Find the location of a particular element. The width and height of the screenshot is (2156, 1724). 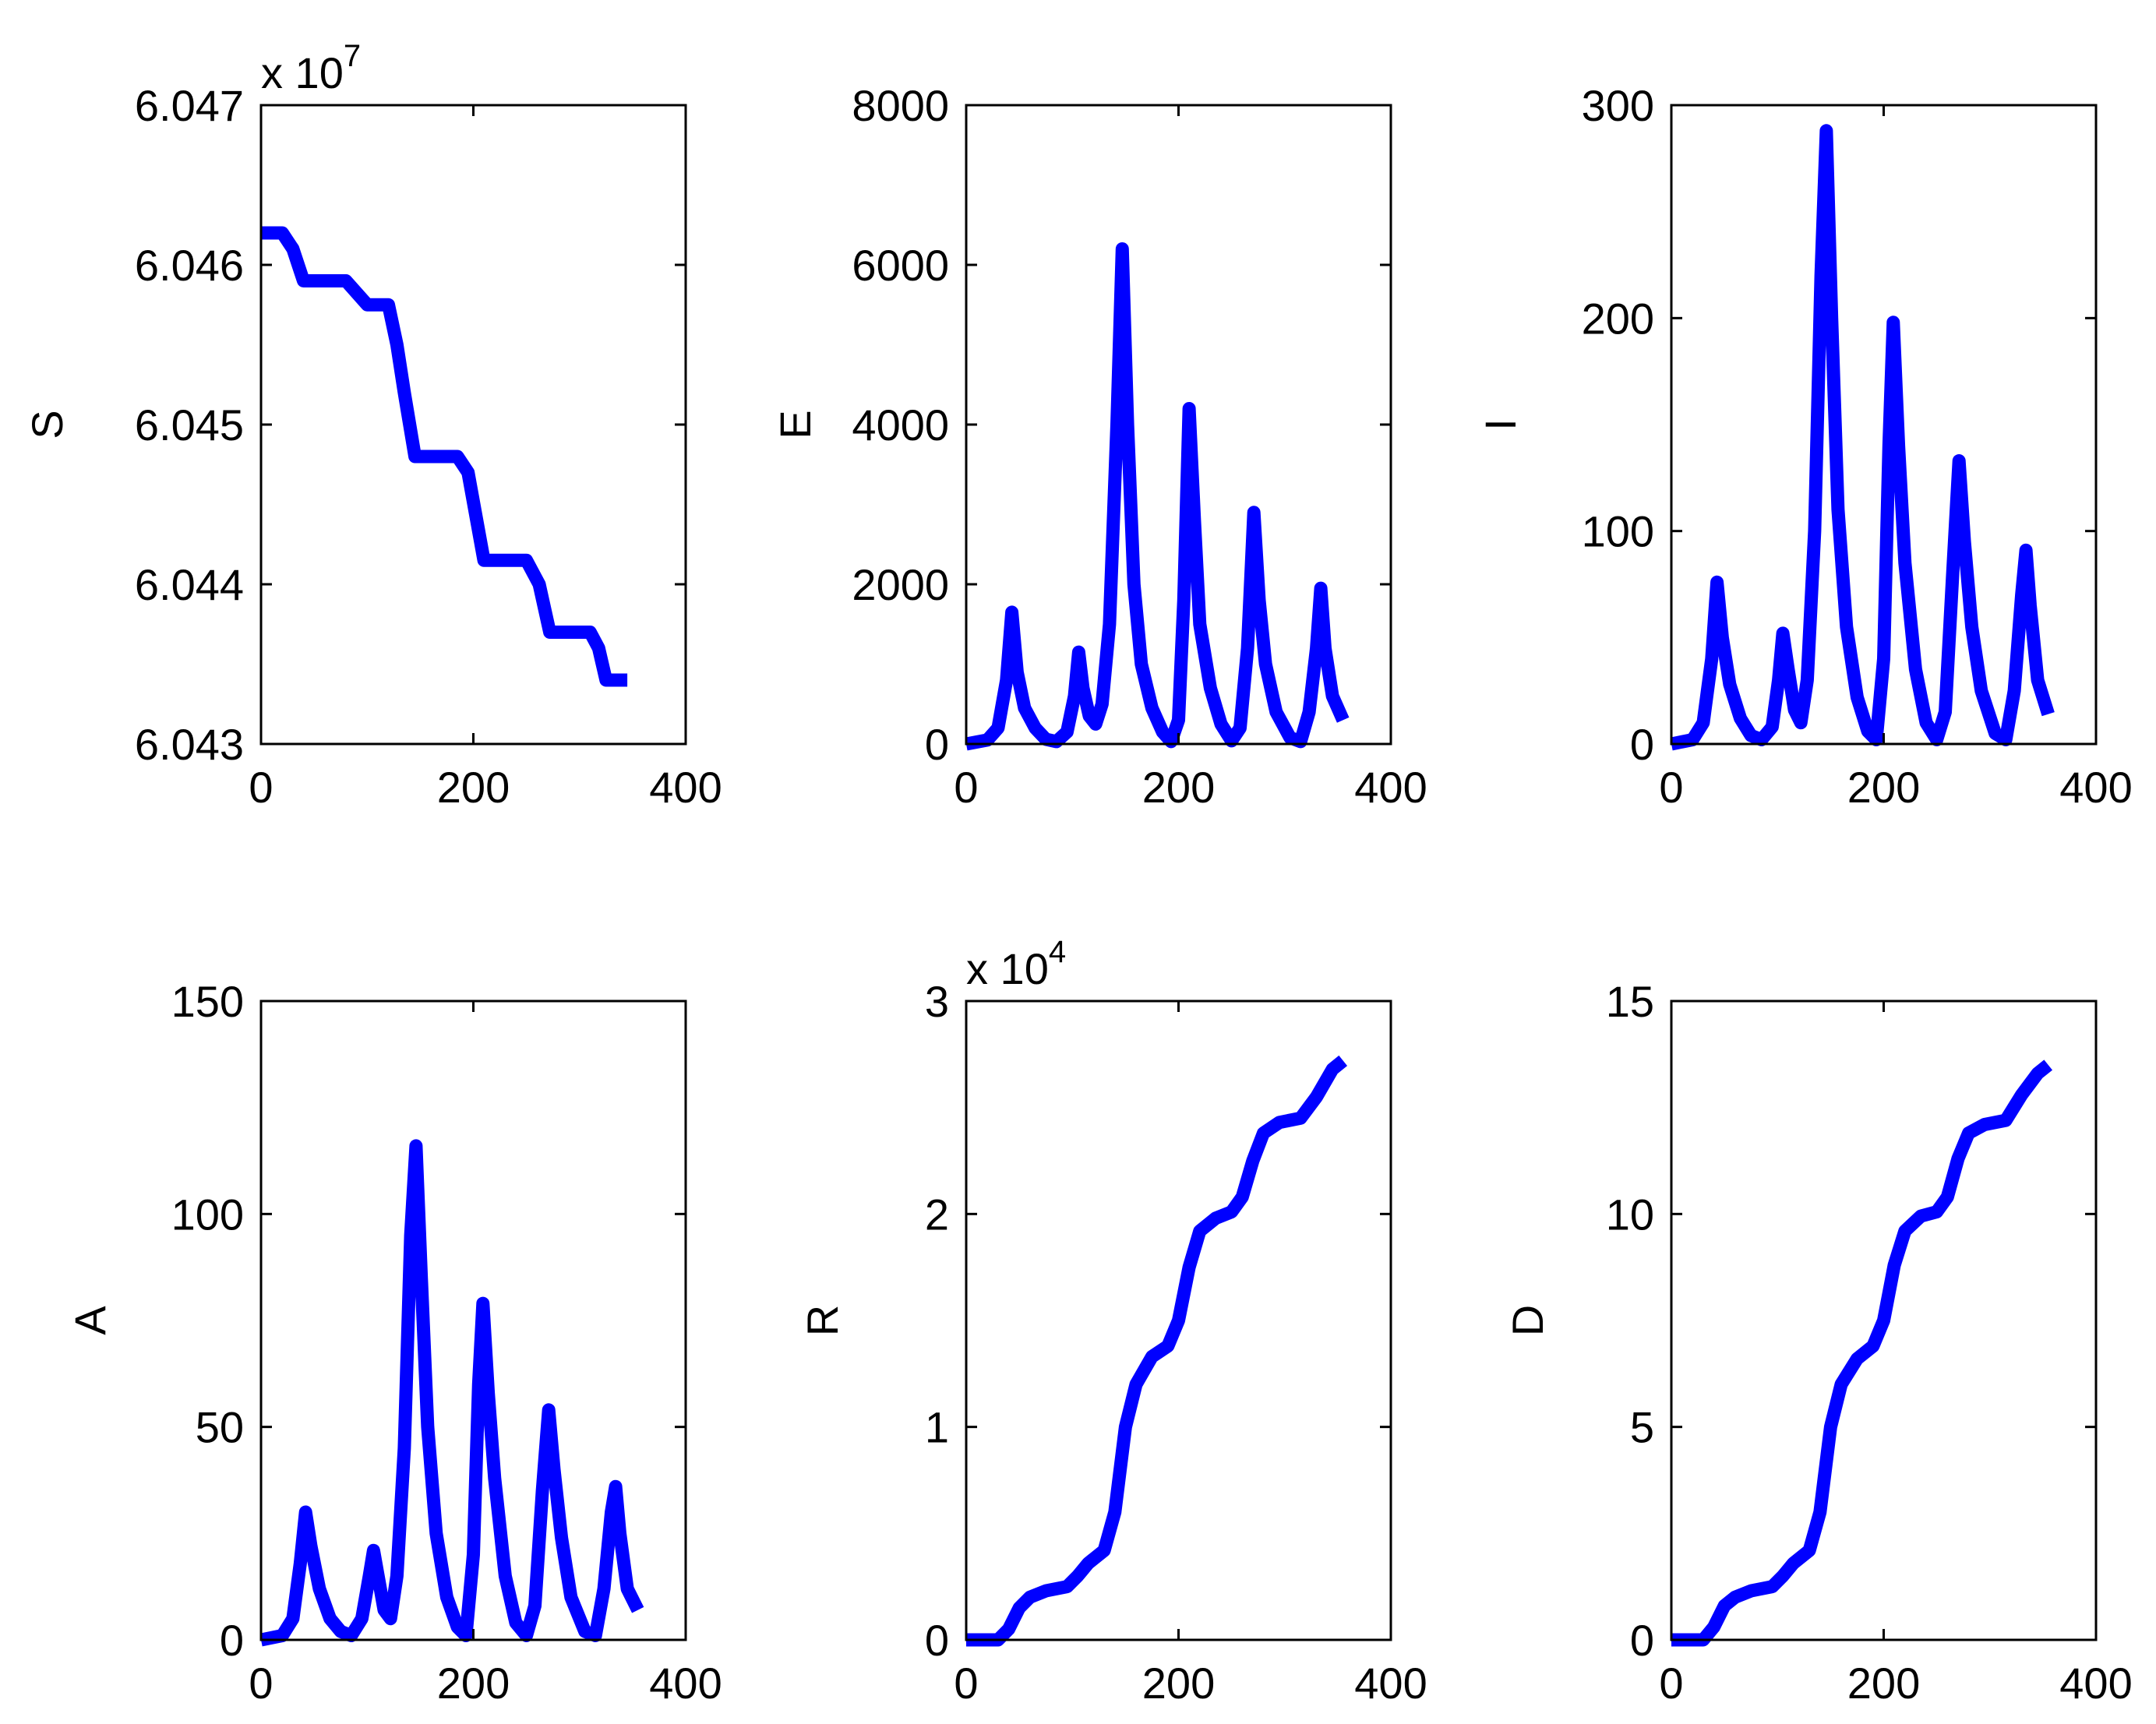

series-line-s is located at coordinates (444, 456).